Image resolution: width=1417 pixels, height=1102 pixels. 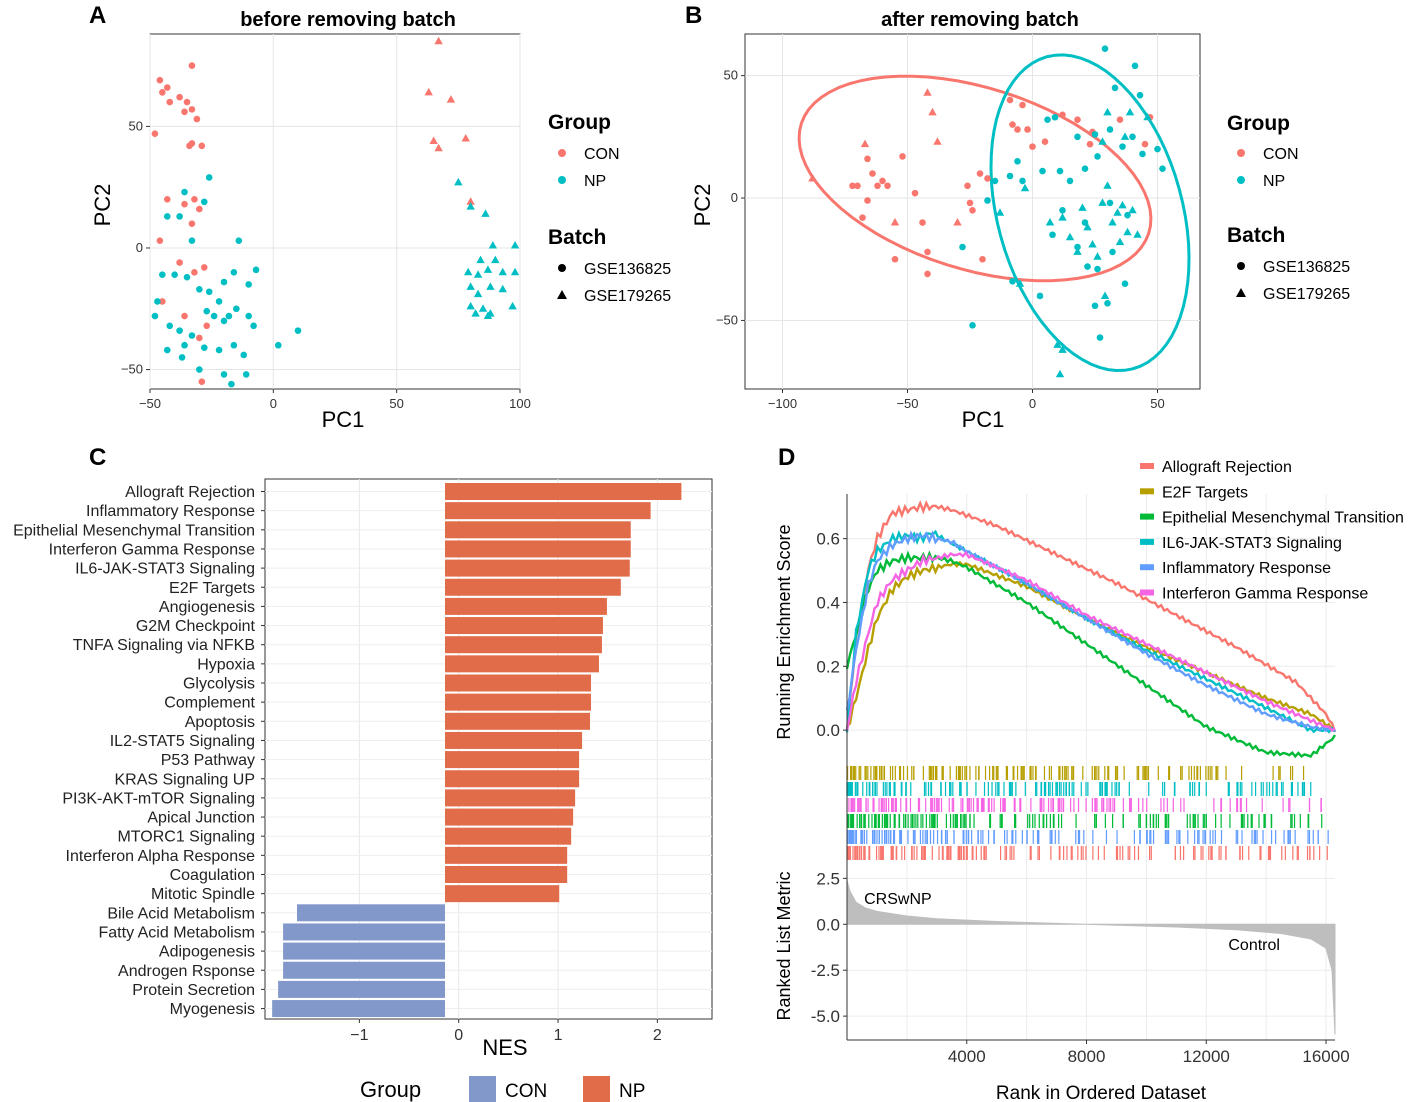 I want to click on panel-d-metric-tick-label: -5.0, so click(x=825, y=1016).